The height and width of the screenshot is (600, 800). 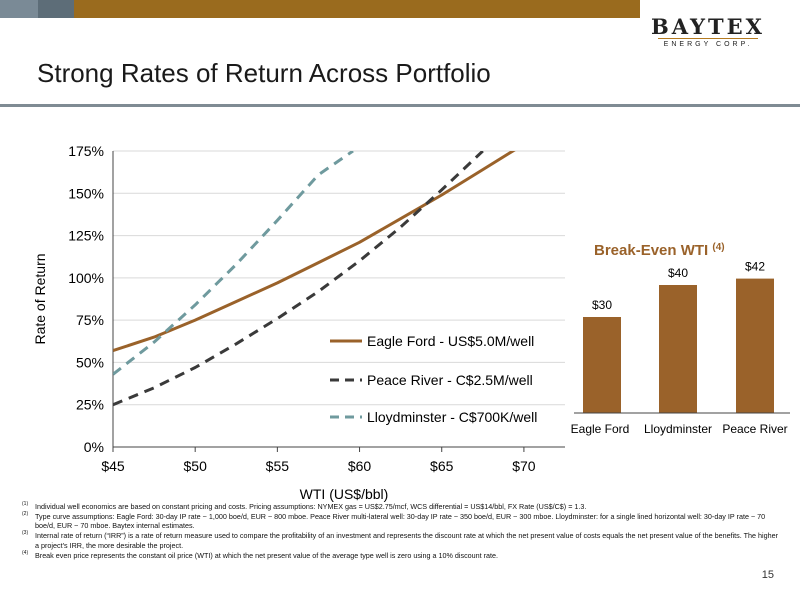 What do you see at coordinates (708, 38) in the screenshot?
I see `logo-rule` at bounding box center [708, 38].